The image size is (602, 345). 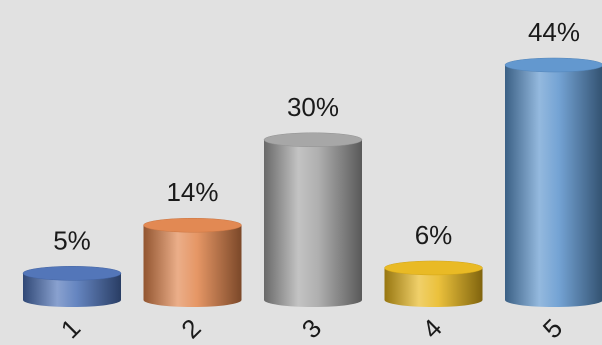 I want to click on data-label-1: 5%, so click(x=72, y=240).